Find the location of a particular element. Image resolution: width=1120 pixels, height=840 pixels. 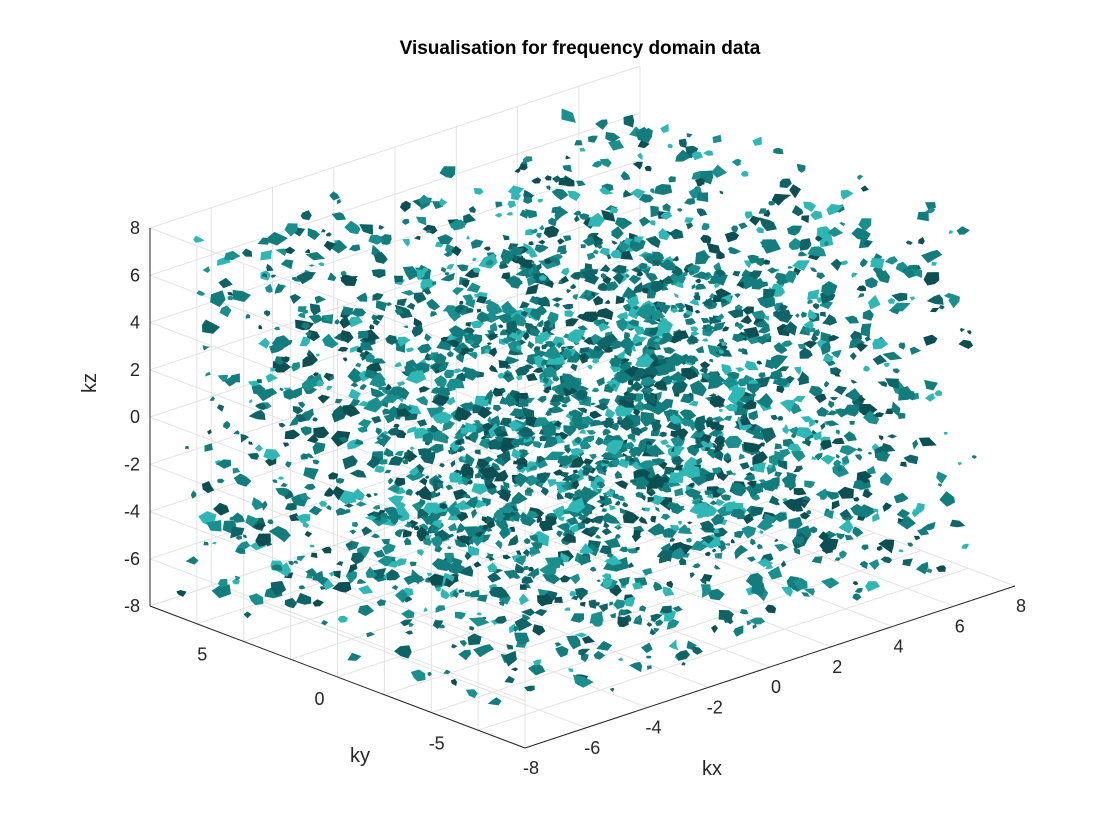

chart-title: Visualisation for frequency domain data is located at coordinates (580, 48).